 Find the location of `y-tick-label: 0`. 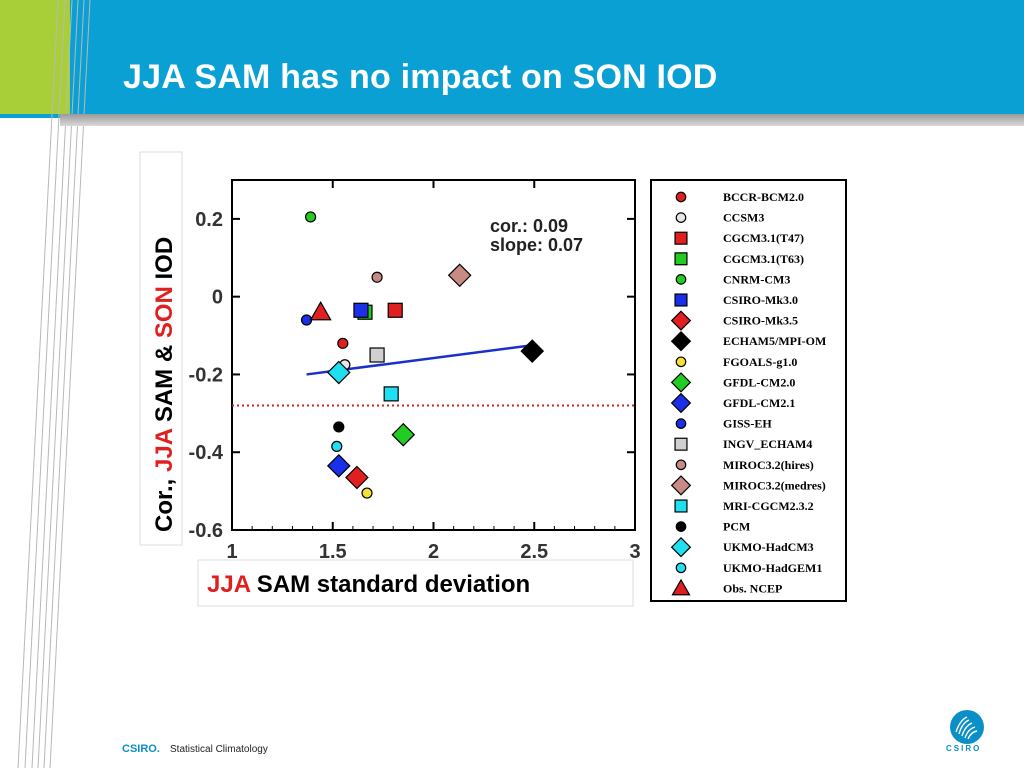

y-tick-label: 0 is located at coordinates (217, 298).